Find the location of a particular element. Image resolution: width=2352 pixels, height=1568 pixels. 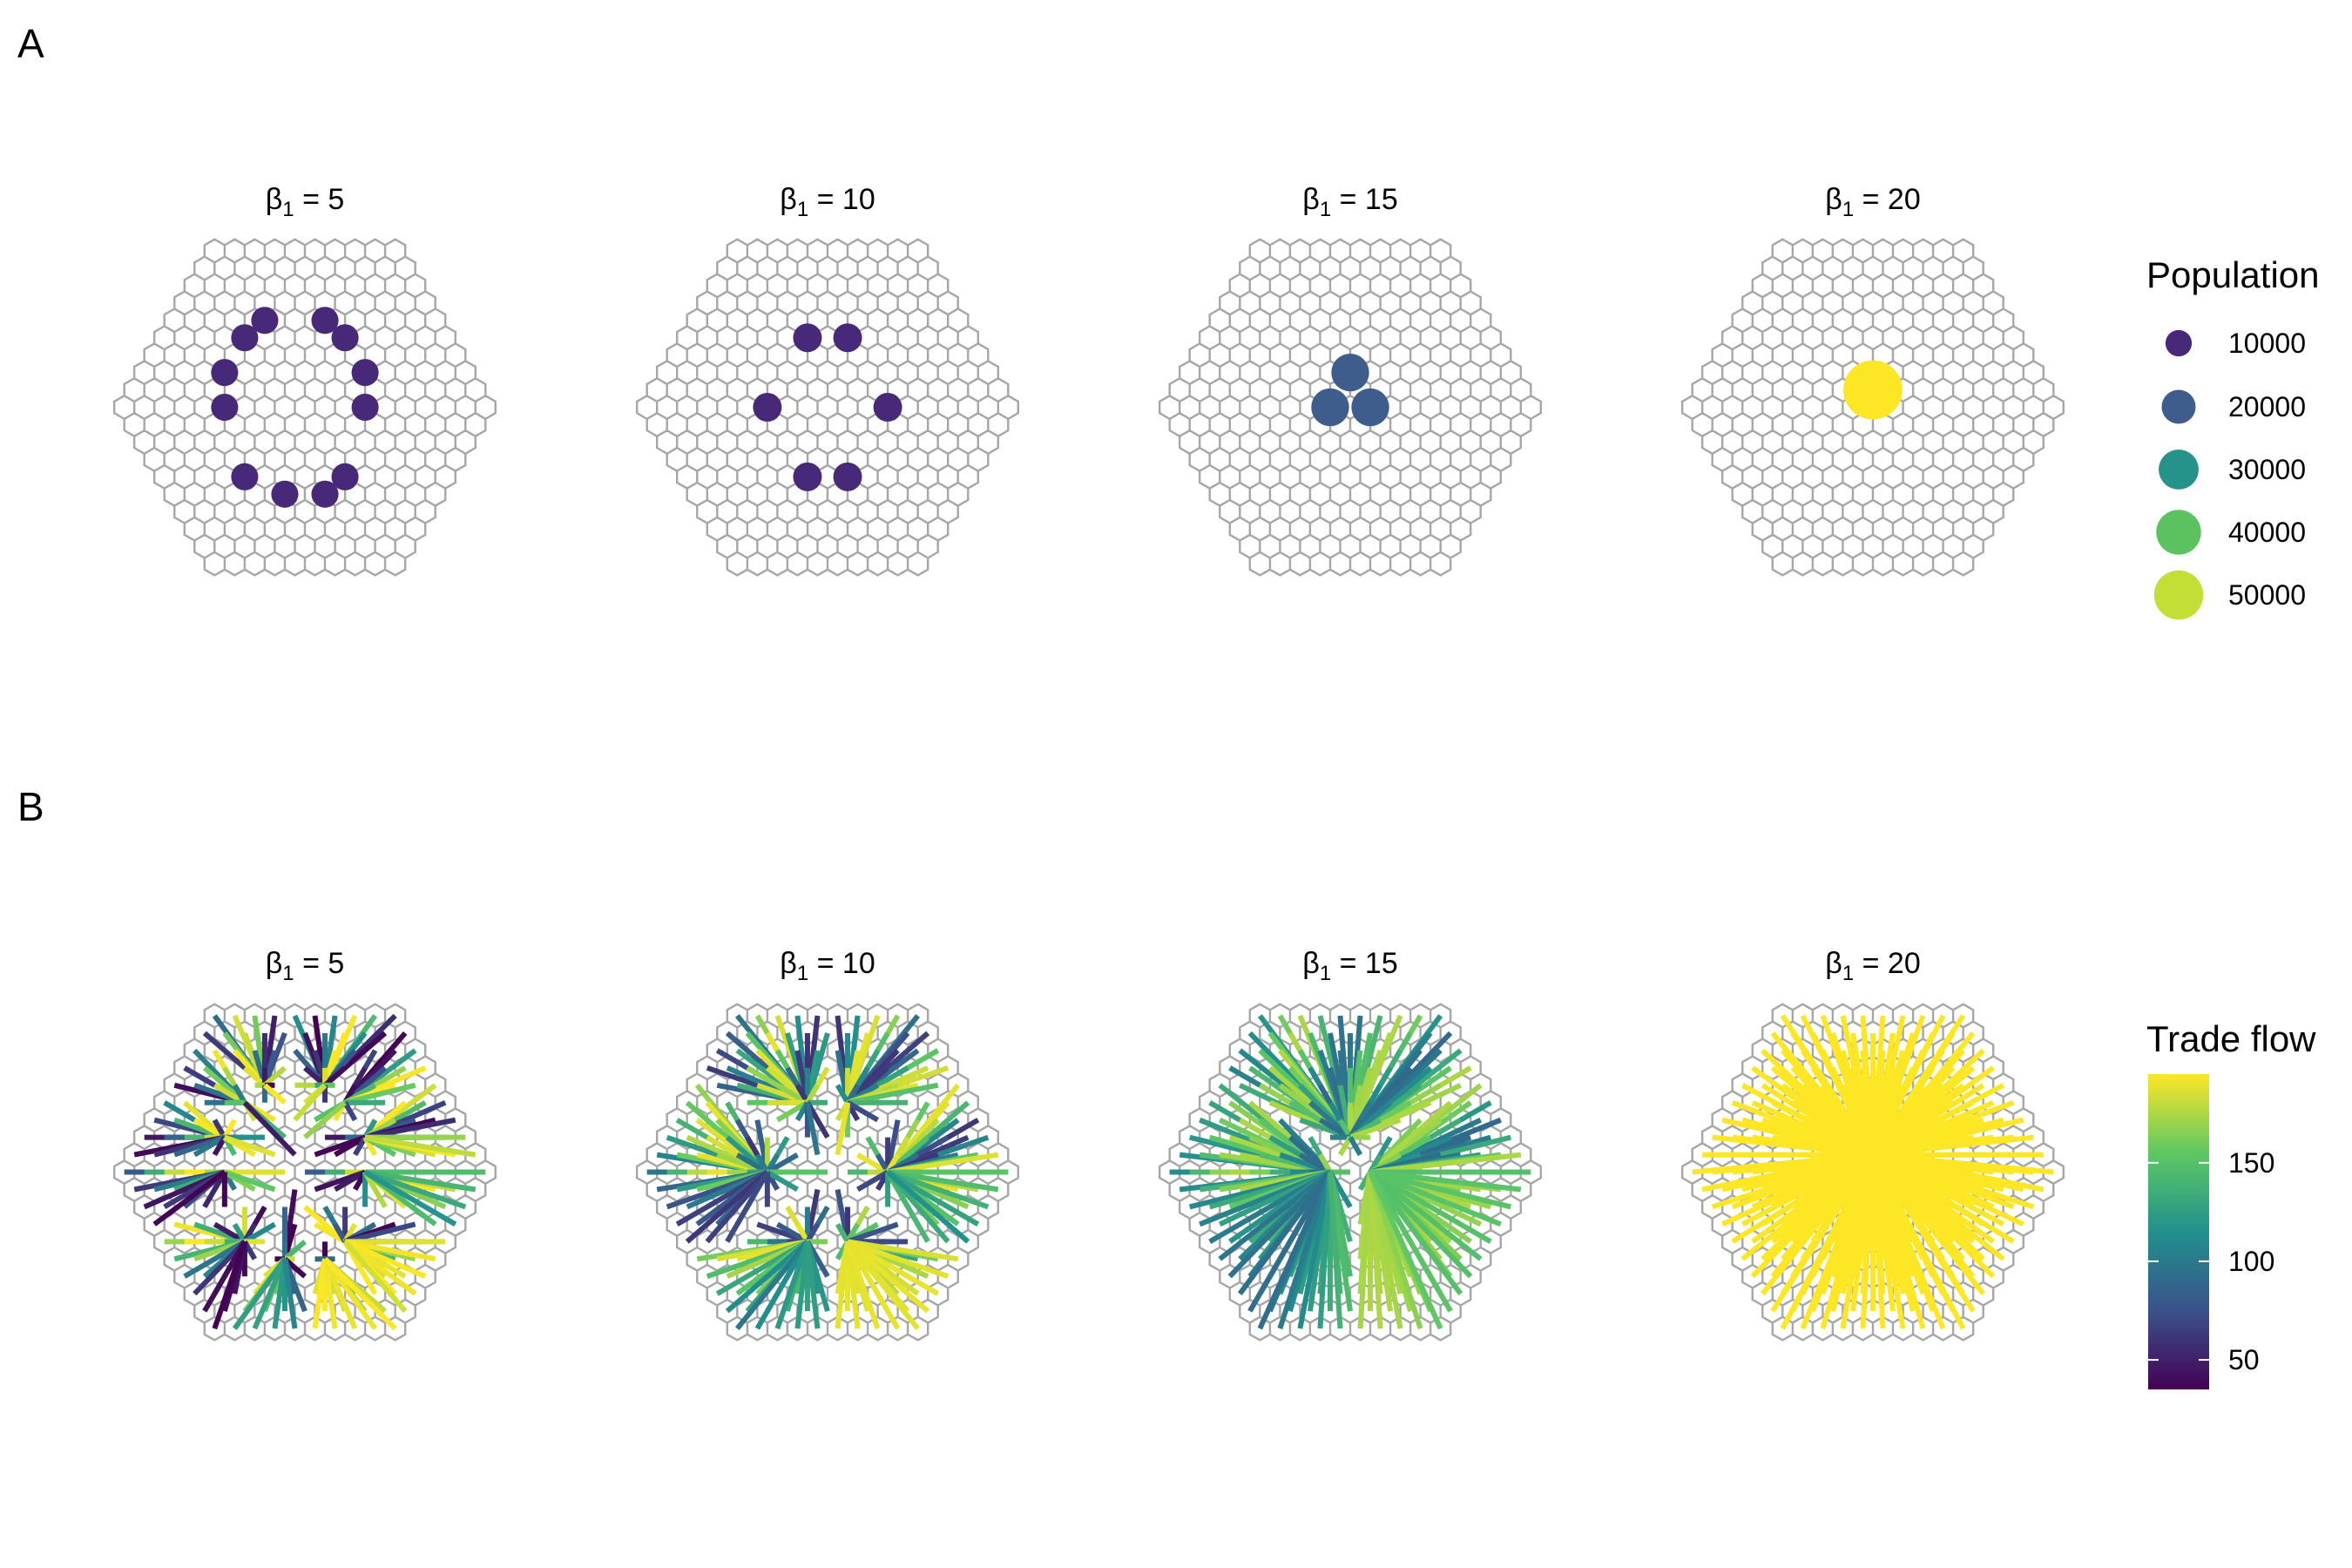

legend-label: 50000 is located at coordinates (2267, 595).